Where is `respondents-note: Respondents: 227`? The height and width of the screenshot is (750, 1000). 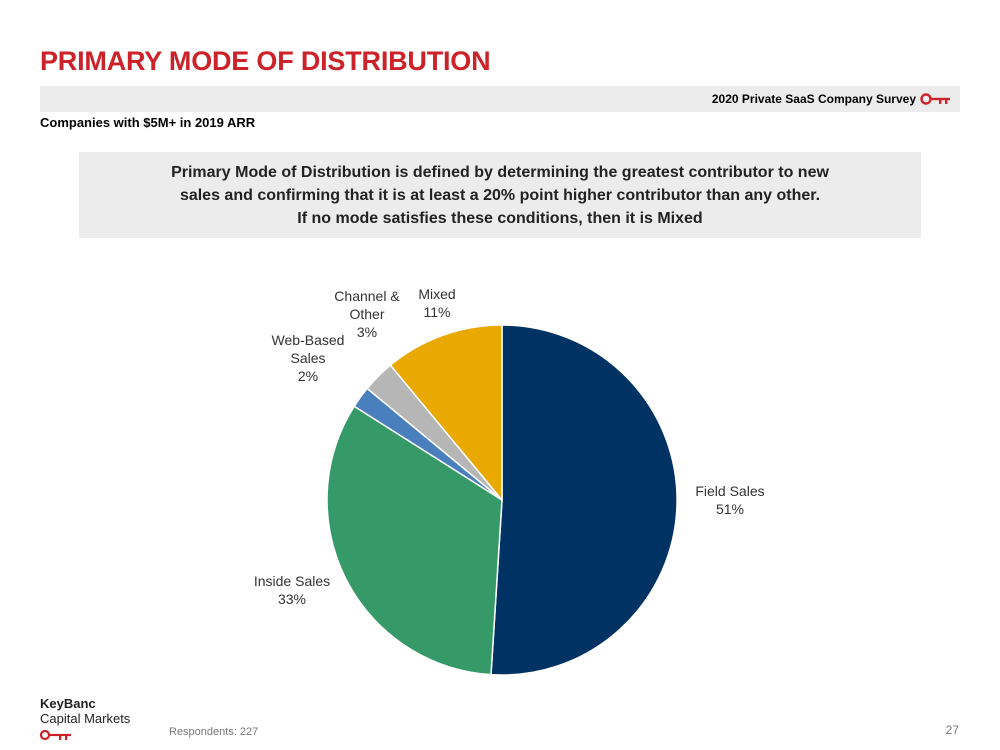
respondents-note: Respondents: 227 is located at coordinates (214, 732).